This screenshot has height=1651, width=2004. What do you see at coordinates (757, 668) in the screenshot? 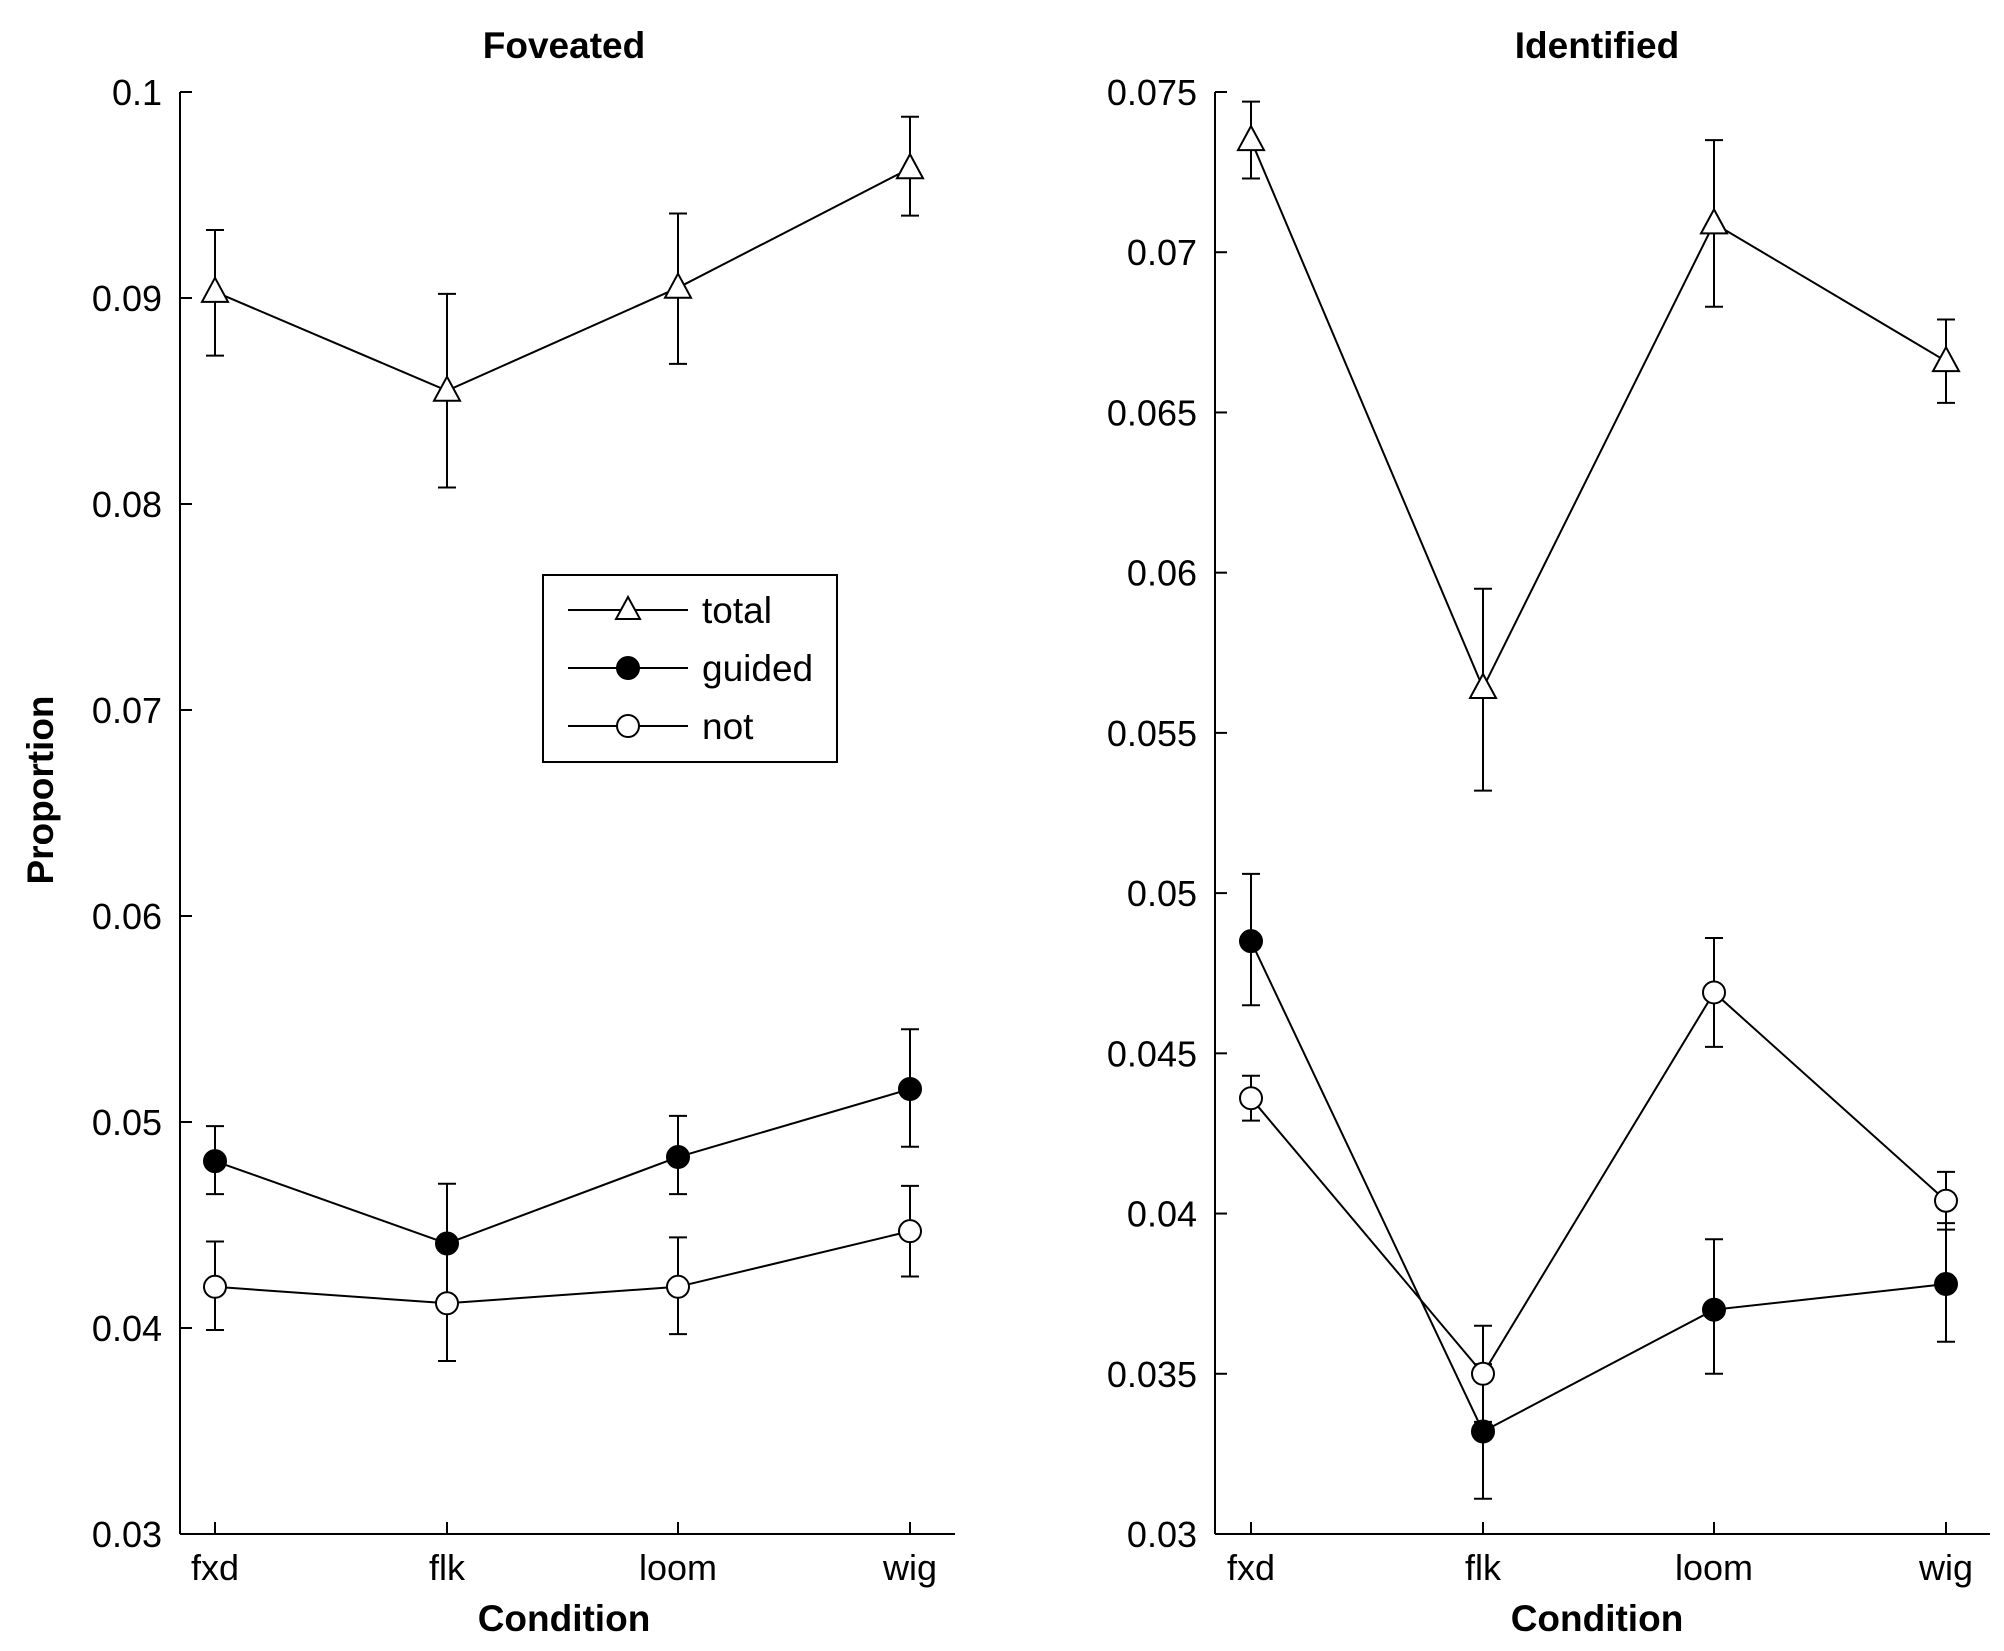
I see `legend-label-guided: guided` at bounding box center [757, 668].